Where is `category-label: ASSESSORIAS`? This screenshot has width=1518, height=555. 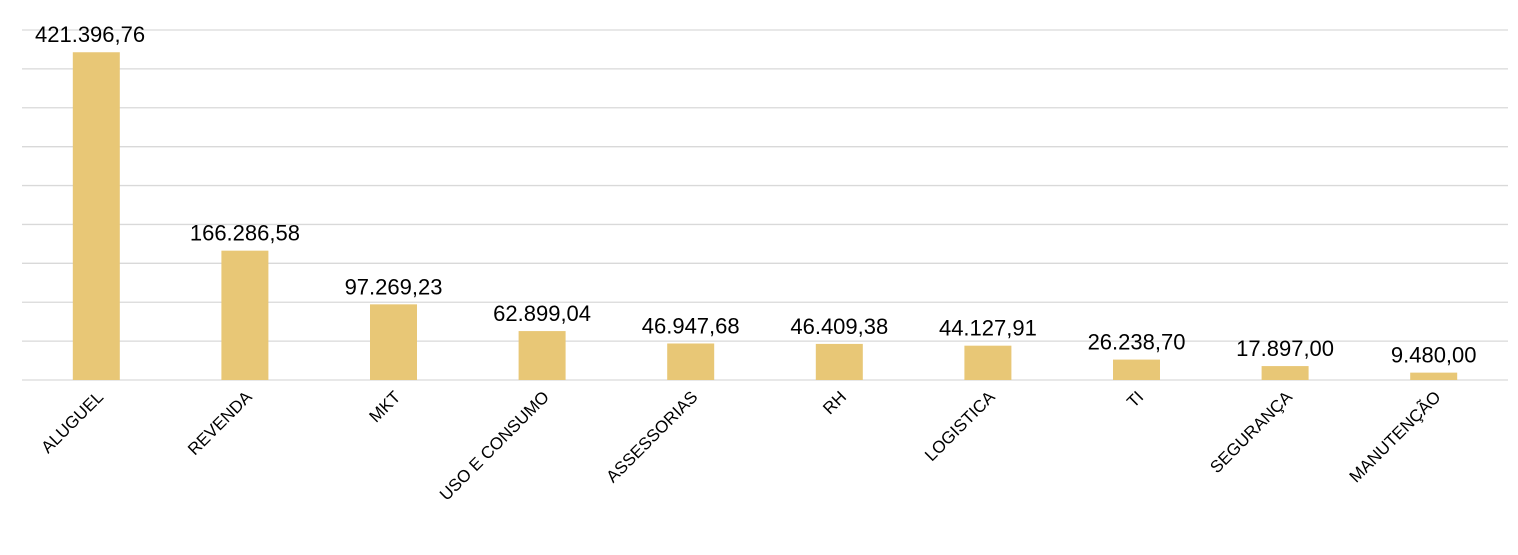 category-label: ASSESSORIAS is located at coordinates (652, 436).